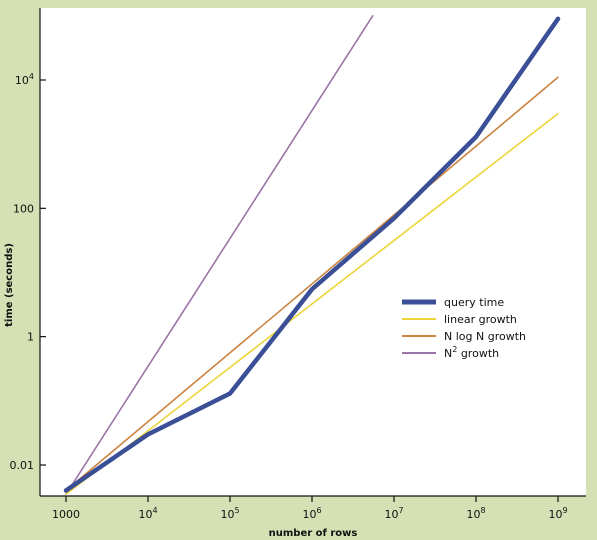 Image resolution: width=597 pixels, height=540 pixels. Describe the element at coordinates (313, 533) in the screenshot. I see `x-axis-title: number of rows` at that location.